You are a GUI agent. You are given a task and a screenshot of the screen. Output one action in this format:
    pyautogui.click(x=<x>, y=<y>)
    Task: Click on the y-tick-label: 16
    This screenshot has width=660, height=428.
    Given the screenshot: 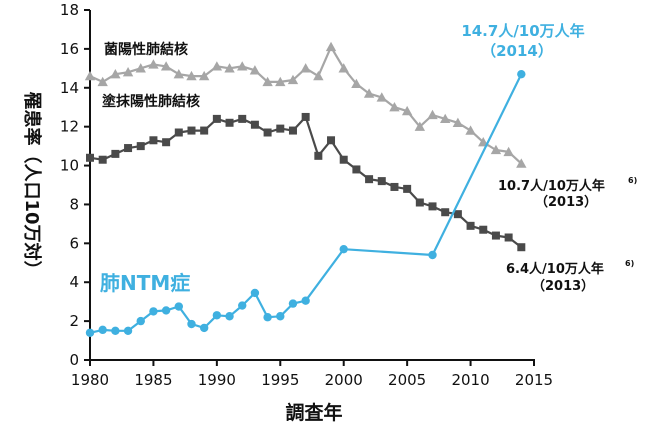 What is the action you would take?
    pyautogui.click(x=69, y=49)
    